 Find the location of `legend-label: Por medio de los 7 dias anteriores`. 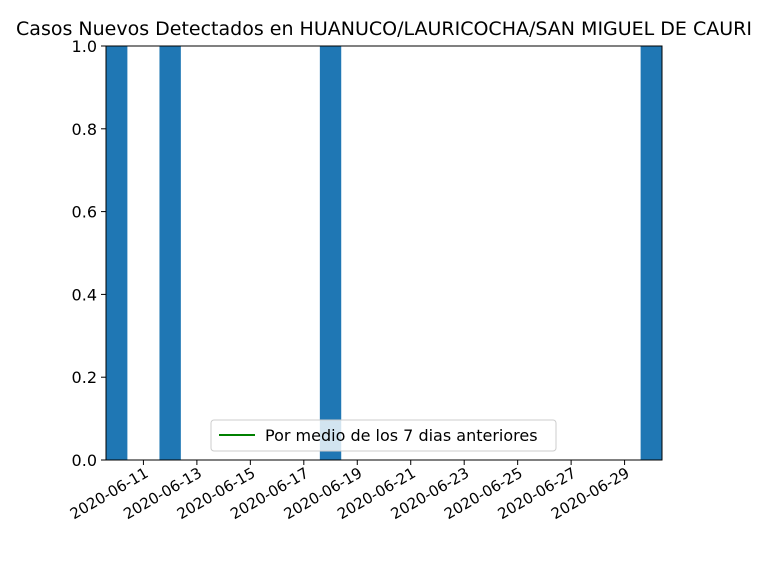

legend-label: Por medio de los 7 dias anteriores is located at coordinates (401, 435).